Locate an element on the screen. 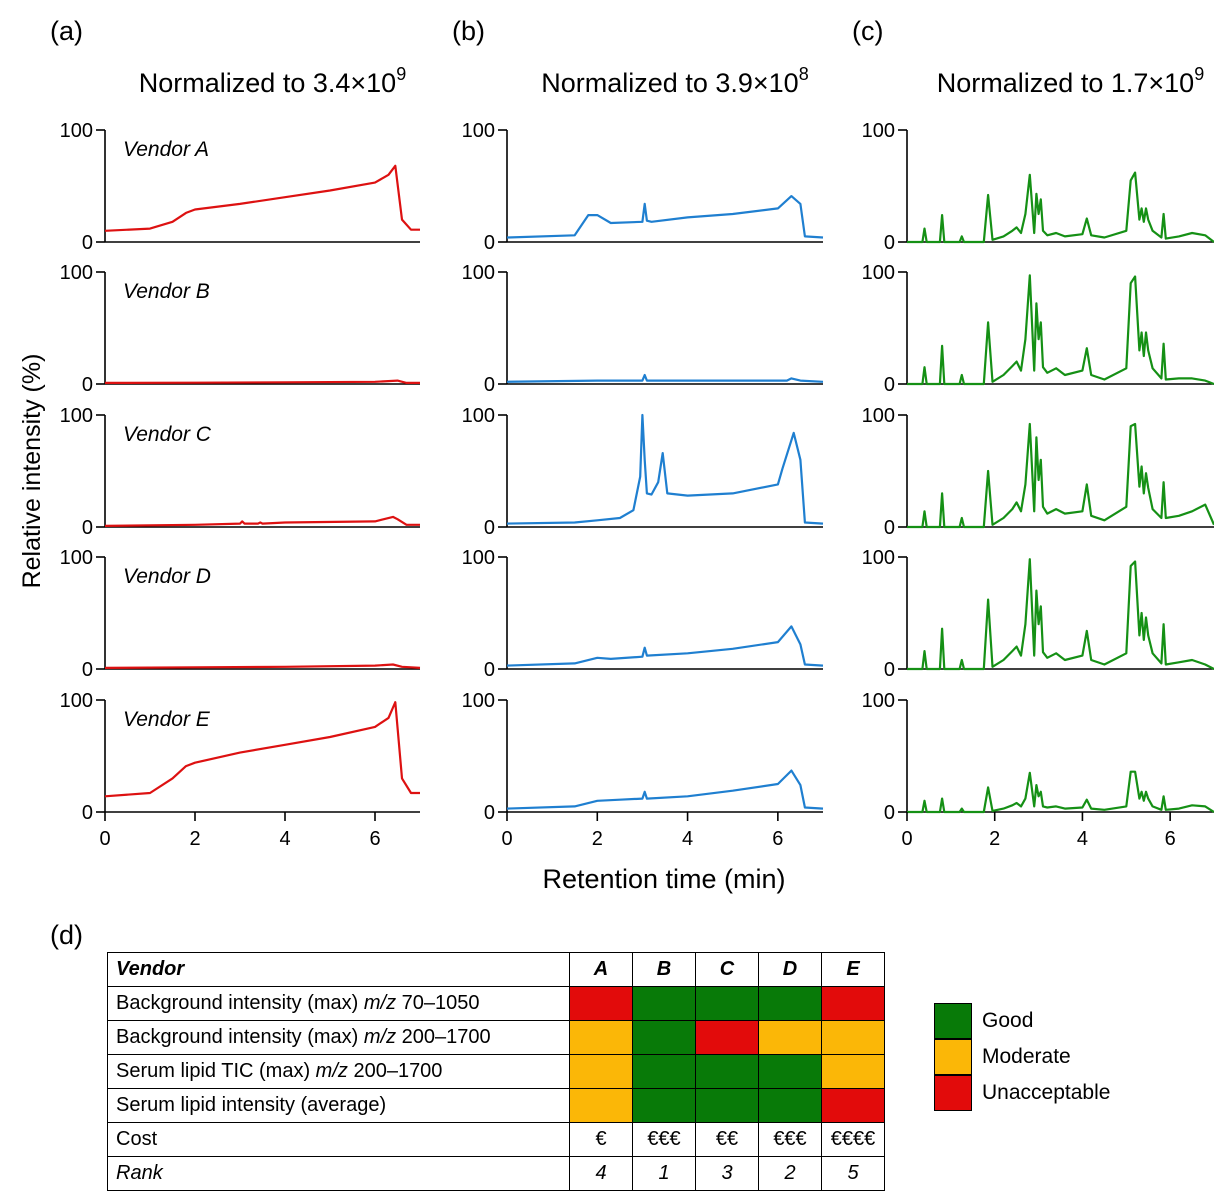 The width and height of the screenshot is (1214, 1198). rating-cell-a is located at coordinates (601, 1071).